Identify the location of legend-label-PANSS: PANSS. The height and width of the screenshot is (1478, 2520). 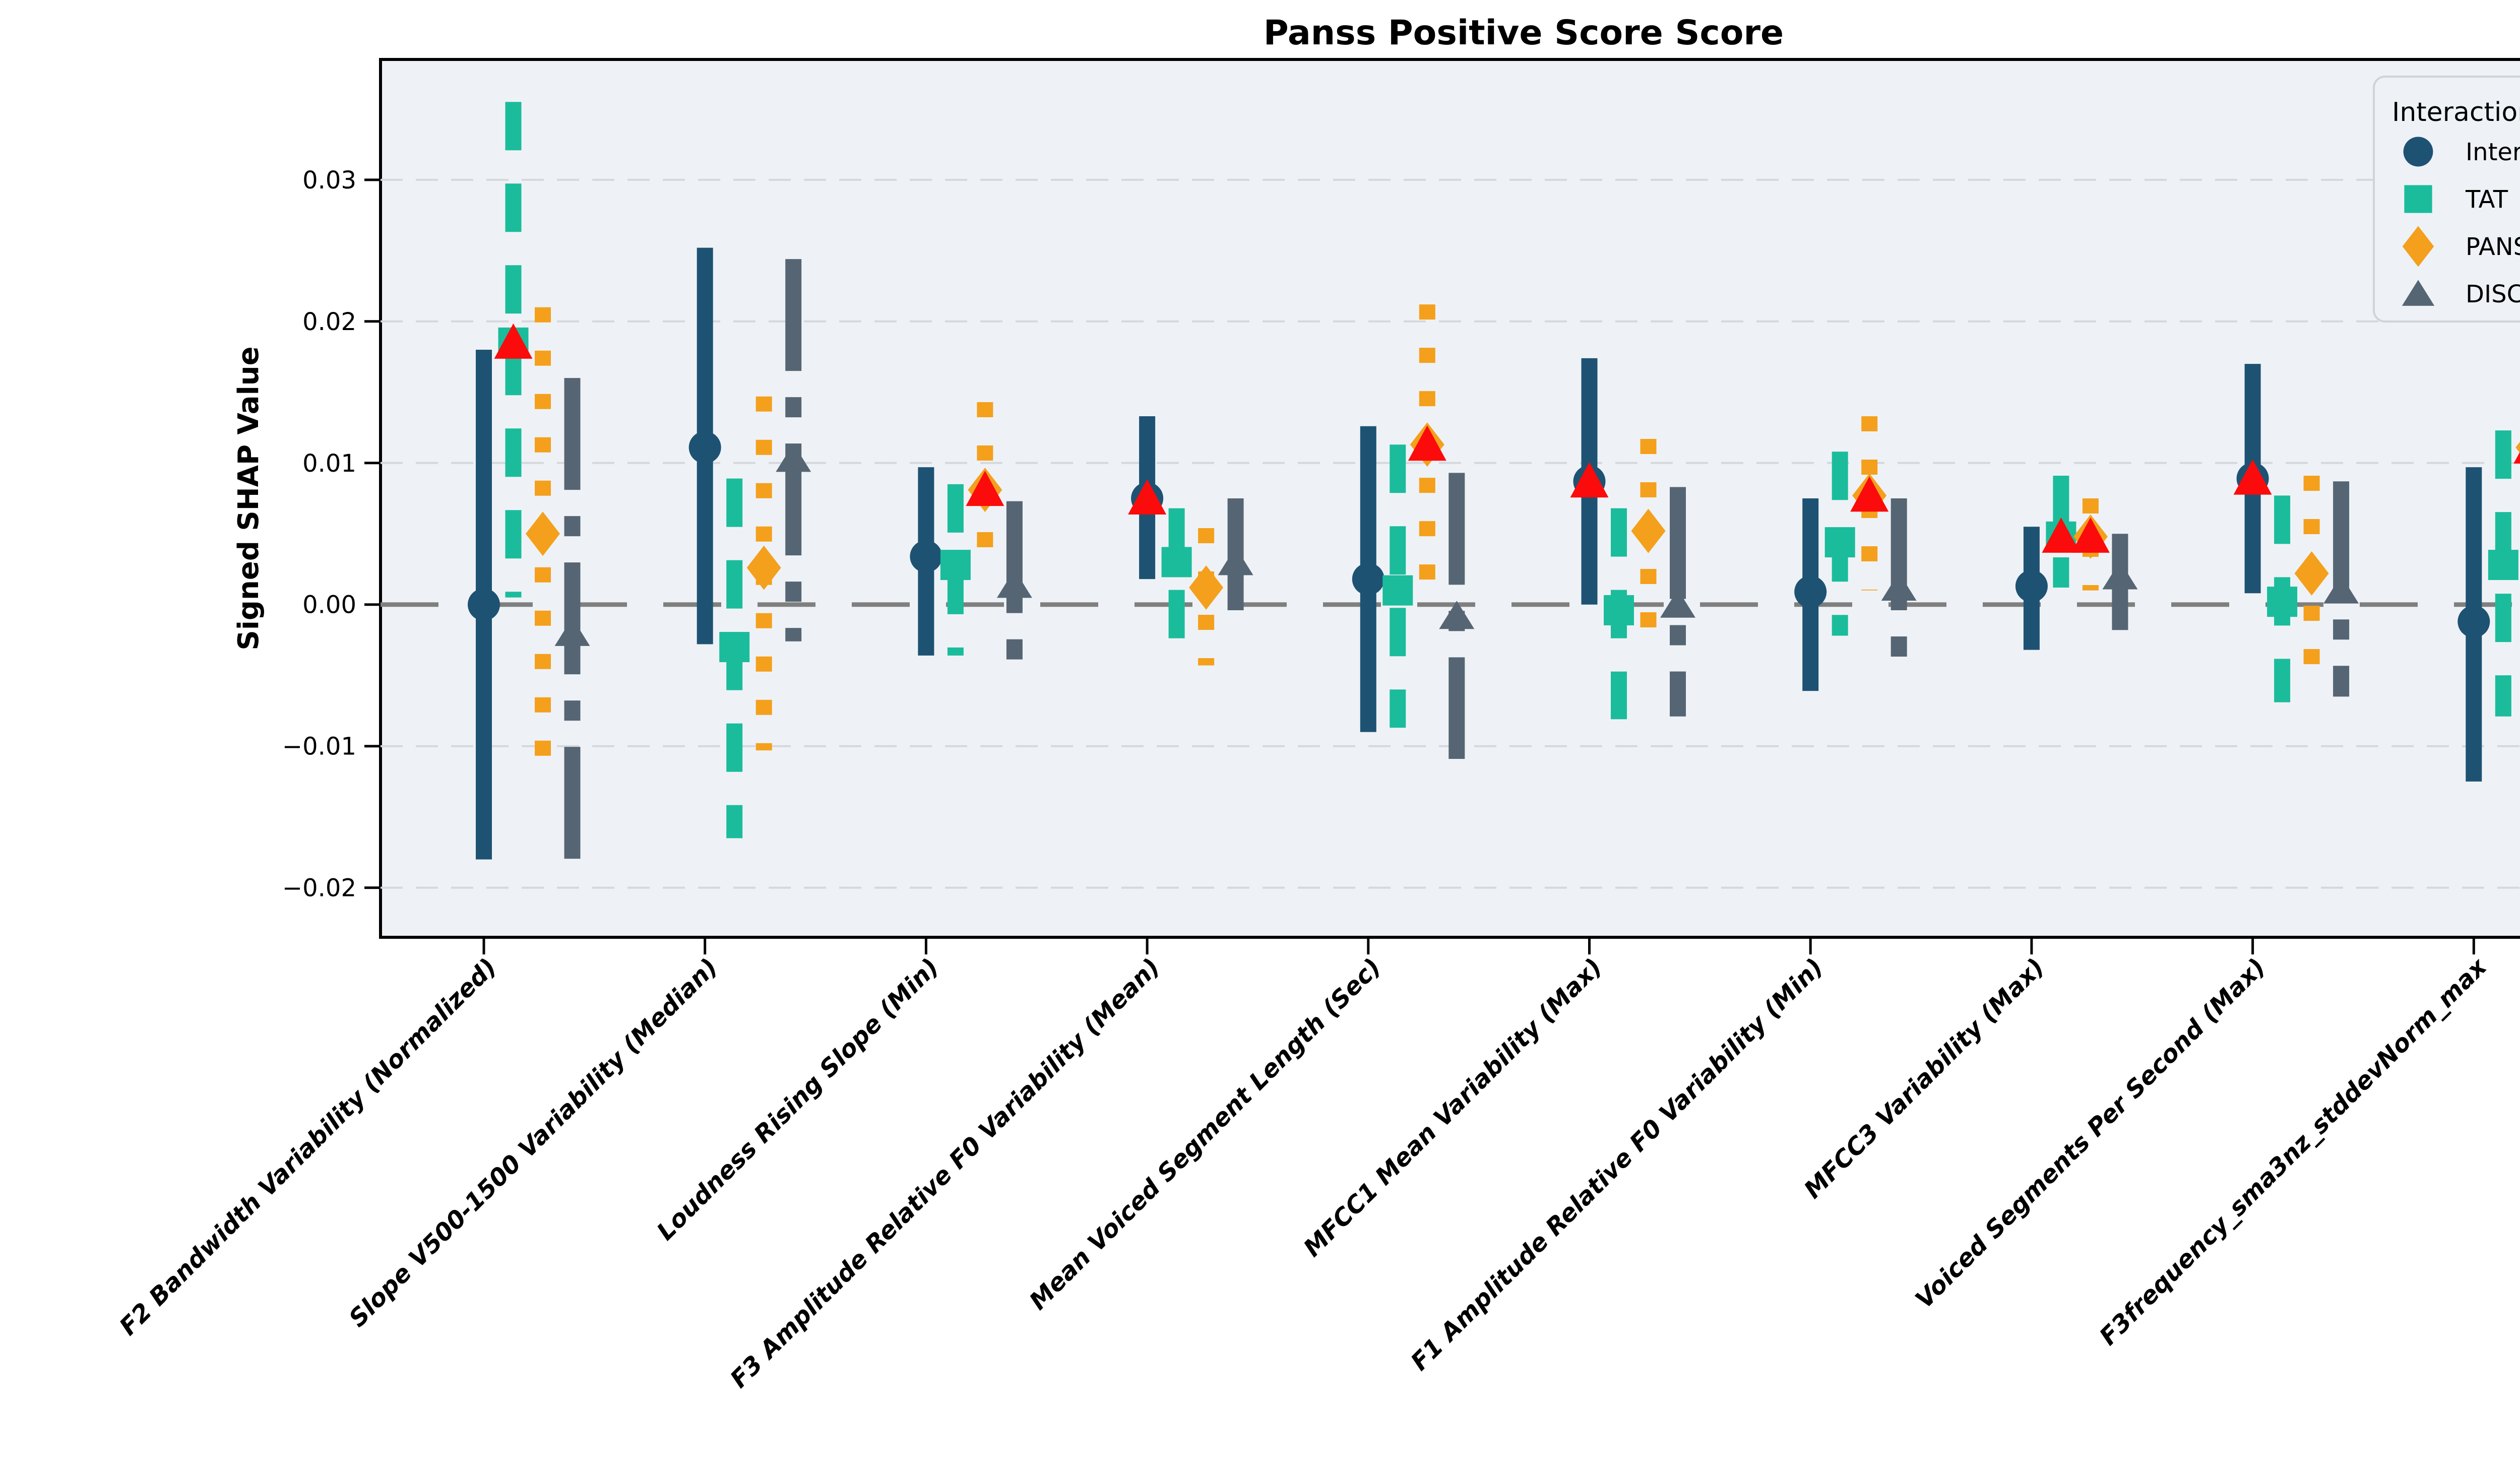
(2493, 247).